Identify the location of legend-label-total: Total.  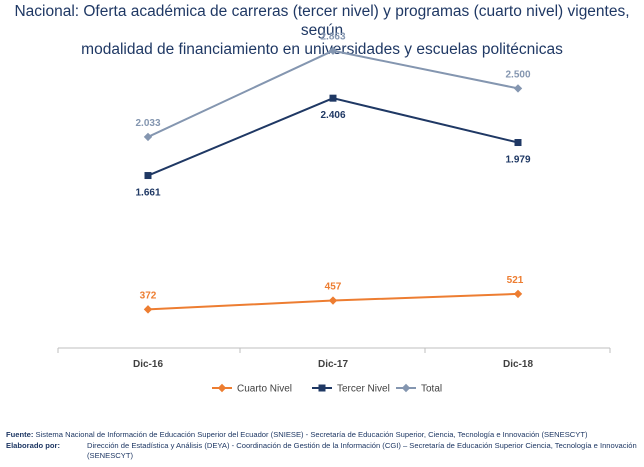
(431, 389).